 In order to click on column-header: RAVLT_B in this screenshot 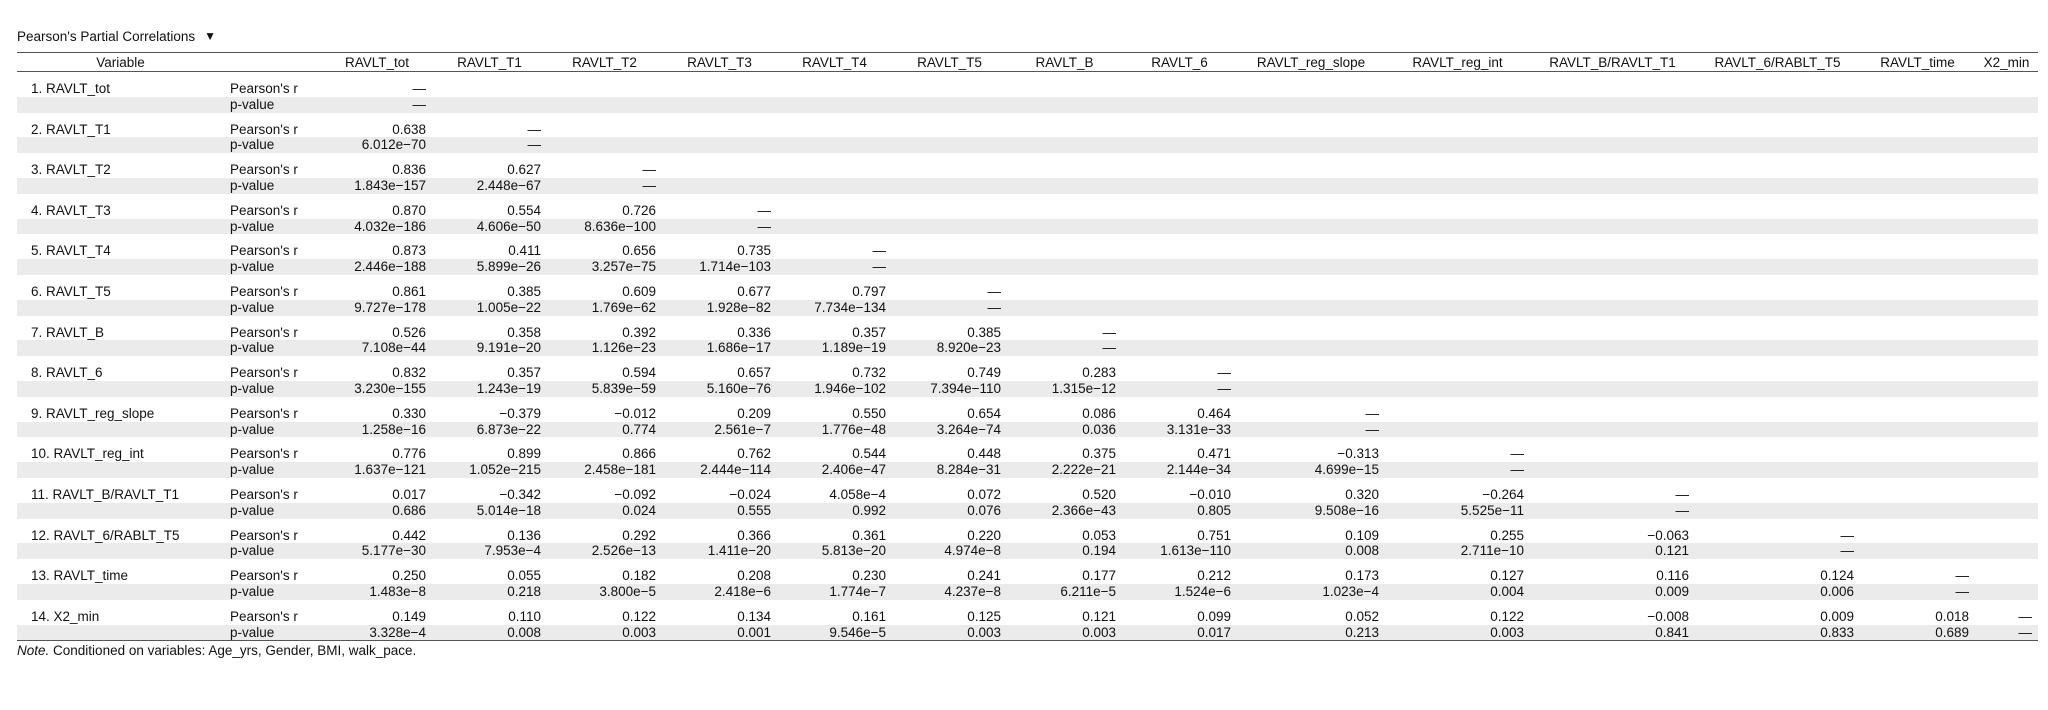, I will do `click(1064, 62)`.